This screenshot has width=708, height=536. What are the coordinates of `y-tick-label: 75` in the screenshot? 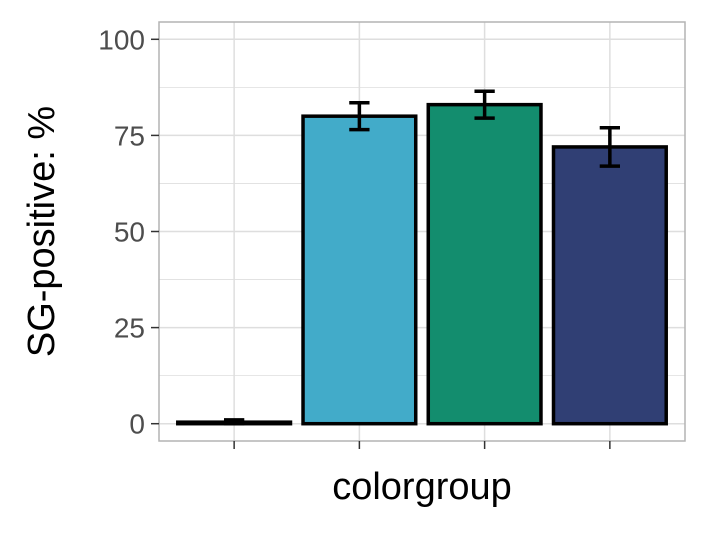 It's located at (129, 135).